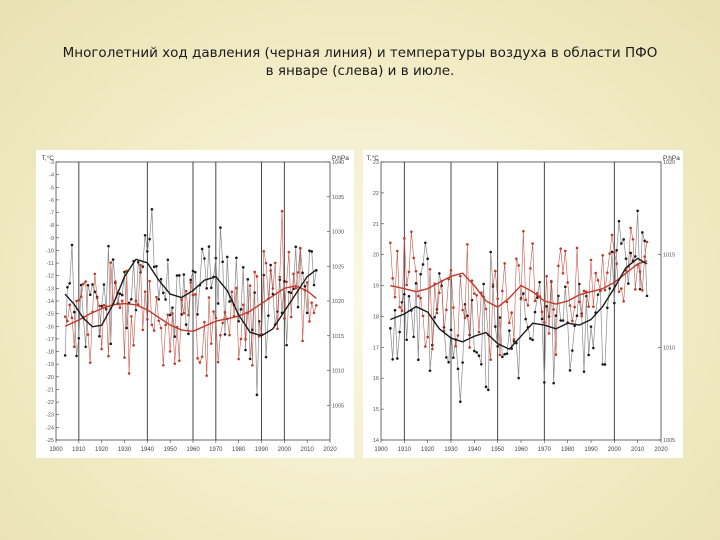 This screenshot has width=720, height=540. I want to click on x-tick-label: 1930, so click(451, 450).